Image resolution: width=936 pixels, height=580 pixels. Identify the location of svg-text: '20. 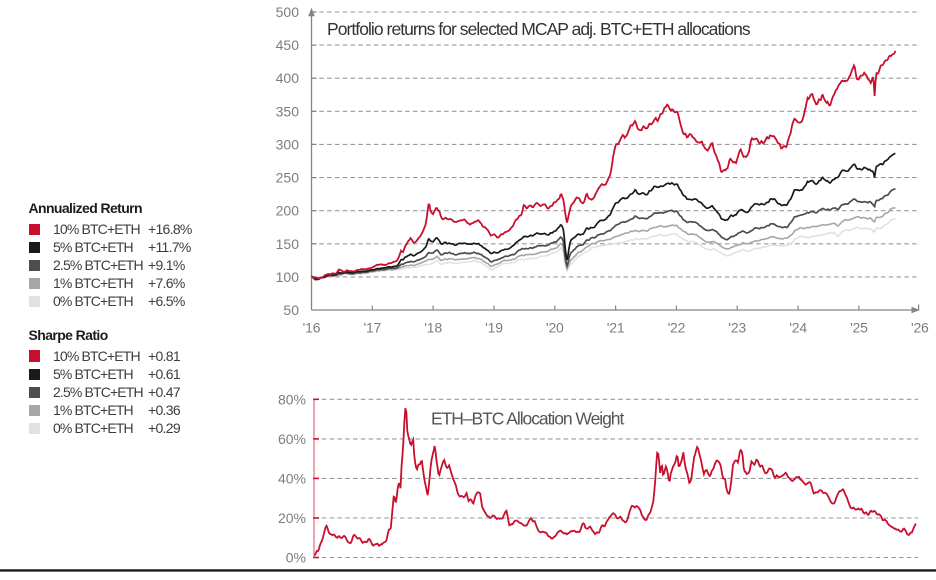
(555, 328).